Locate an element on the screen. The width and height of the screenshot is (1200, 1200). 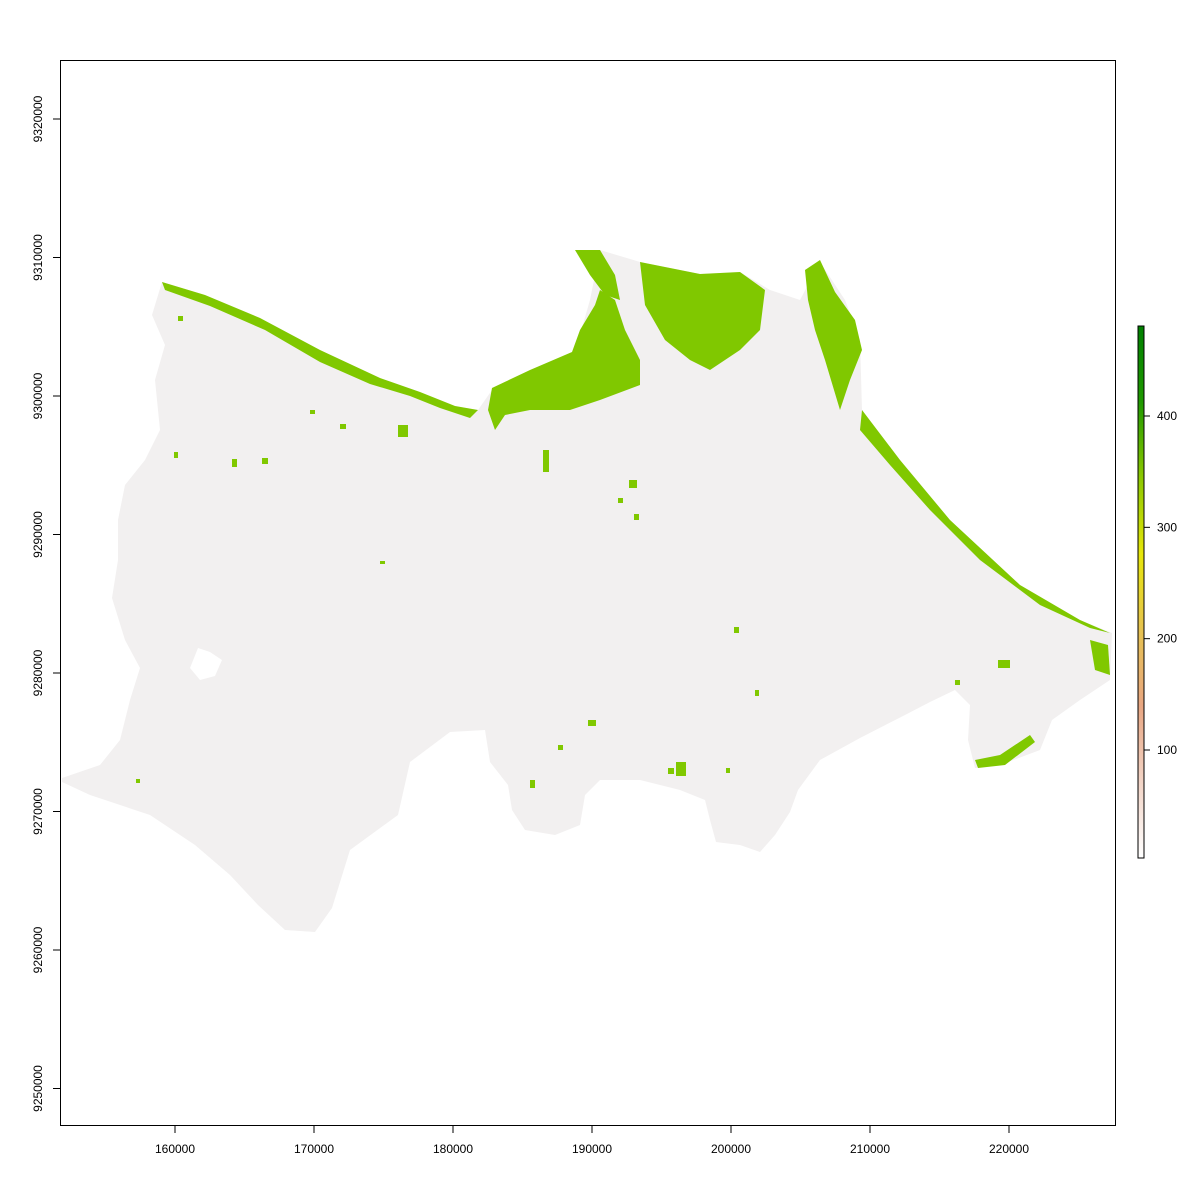
river-mouth-vegetation is located at coordinates (833, 335).